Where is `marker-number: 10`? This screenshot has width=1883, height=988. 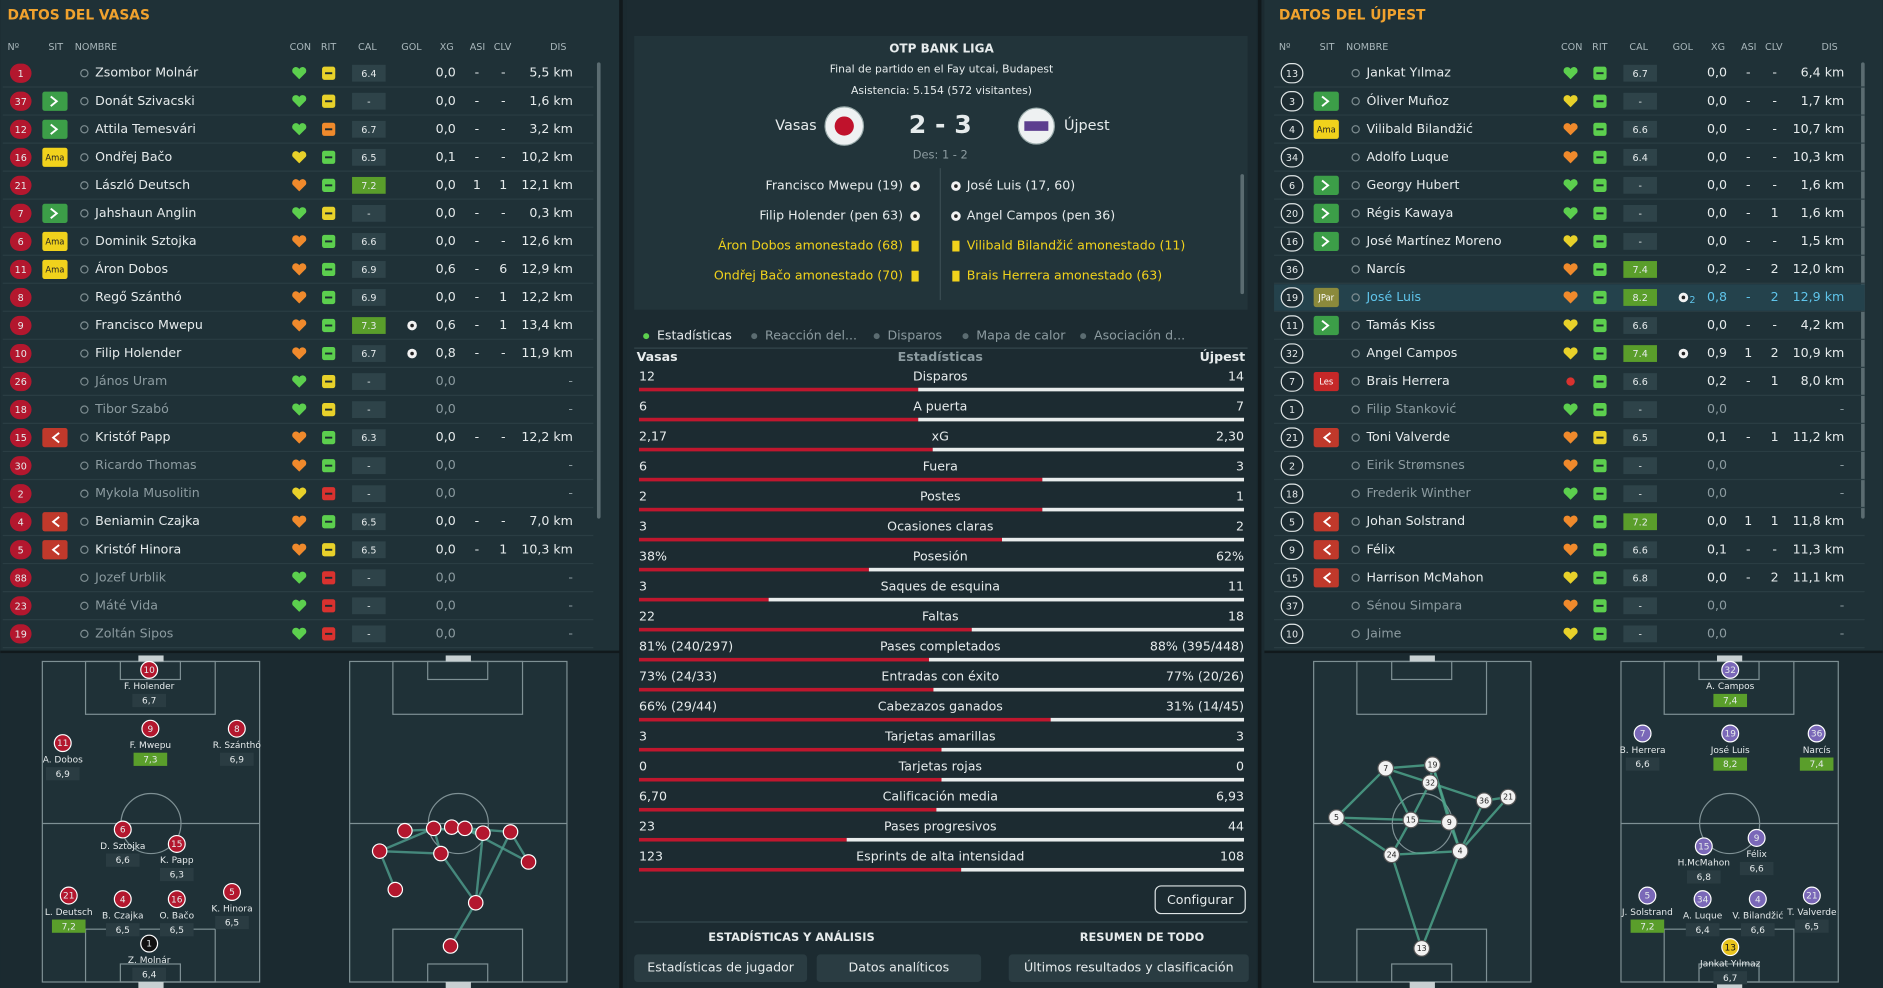
marker-number: 10 is located at coordinates (149, 671).